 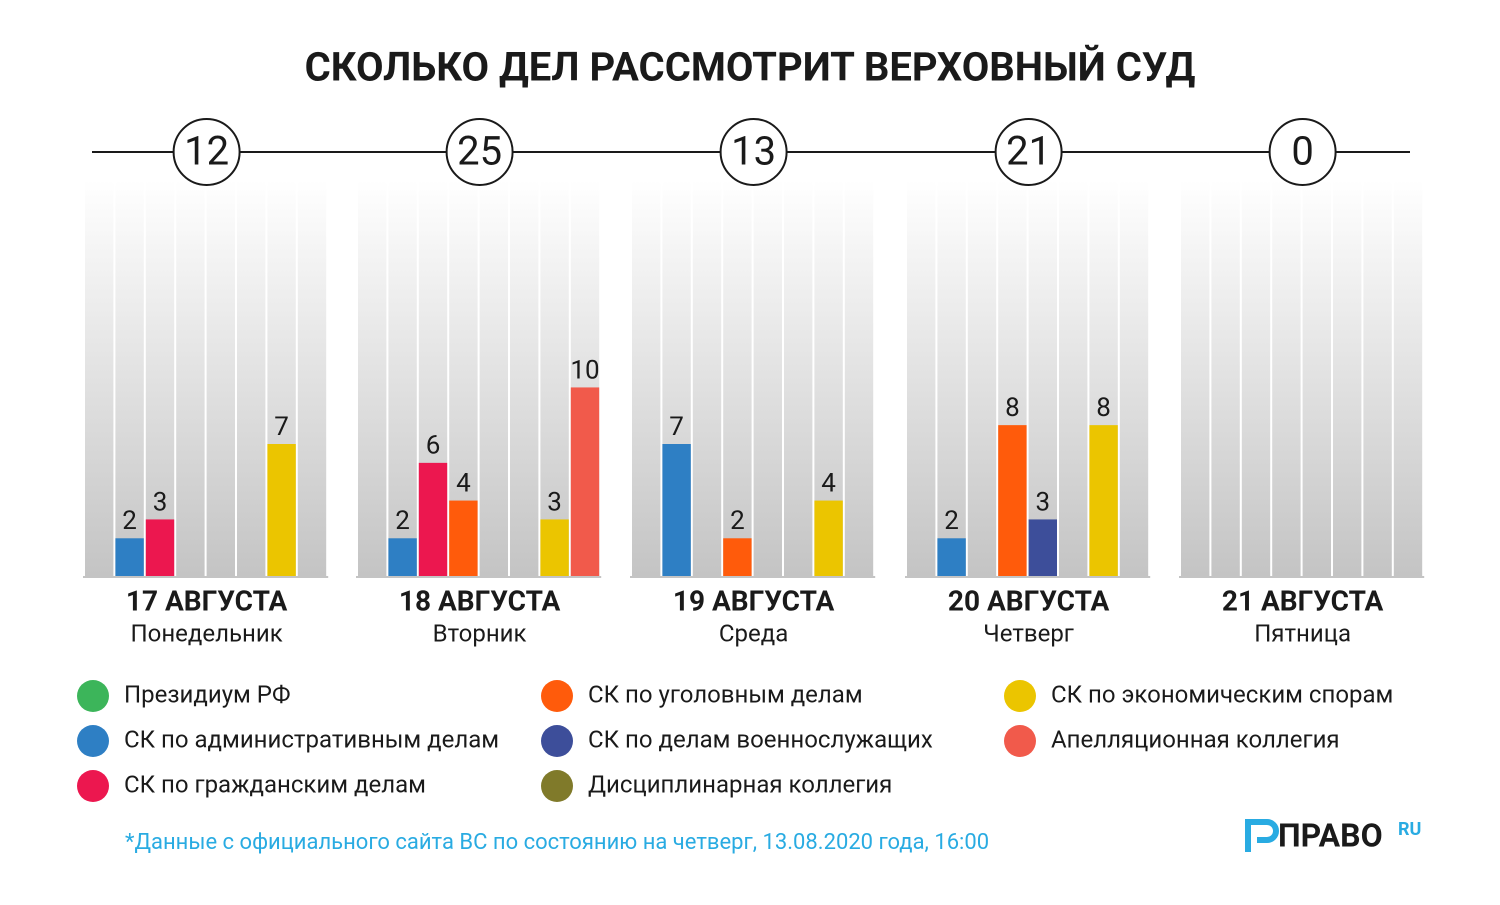 I want to click on total-label: 0, so click(x=1302, y=151).